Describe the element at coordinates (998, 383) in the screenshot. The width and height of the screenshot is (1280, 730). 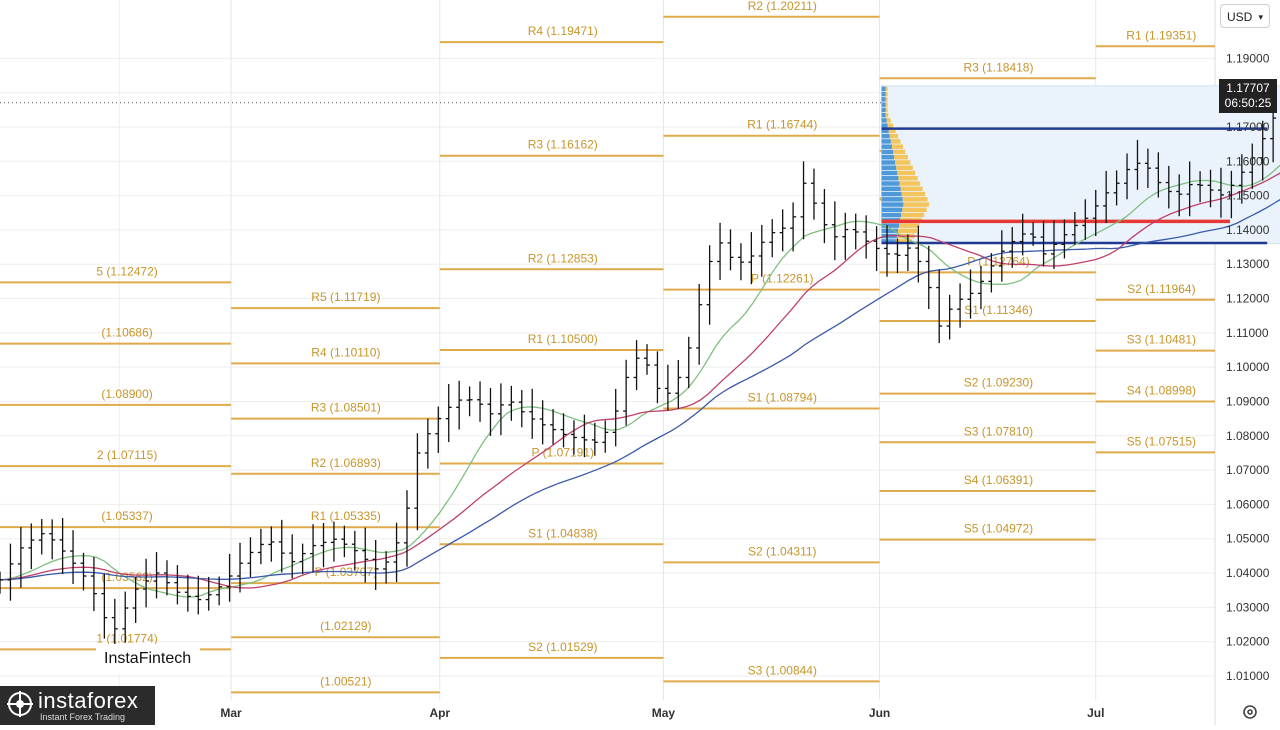
I see `pivot-level-label: S2 (1.09230)` at that location.